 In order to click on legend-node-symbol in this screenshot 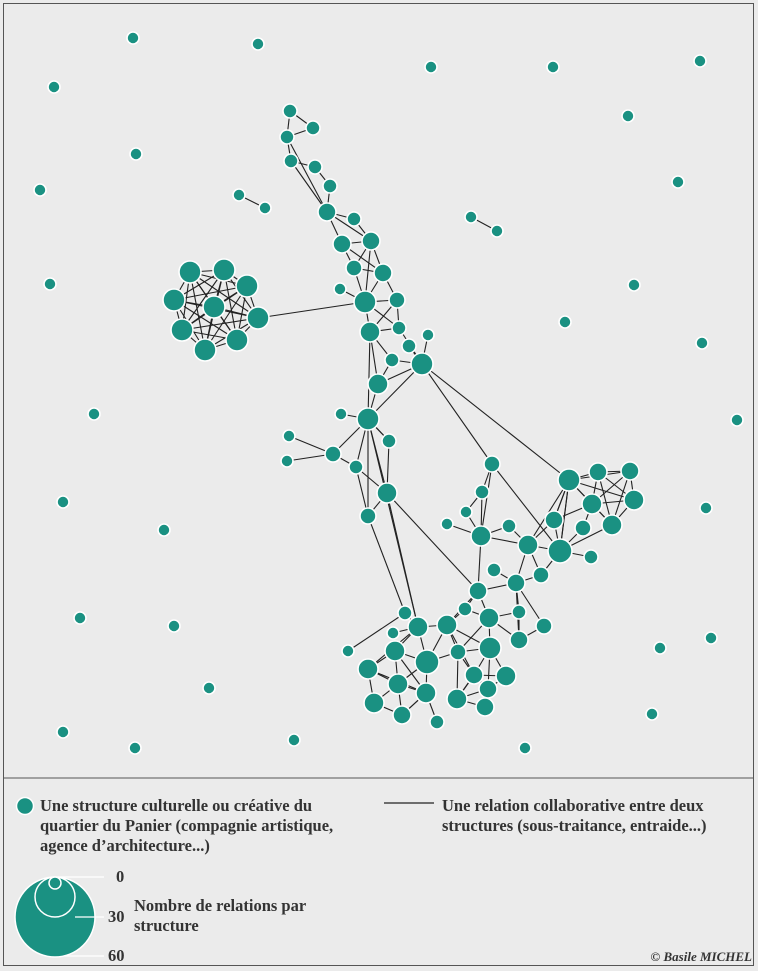, I will do `click(25, 806)`.